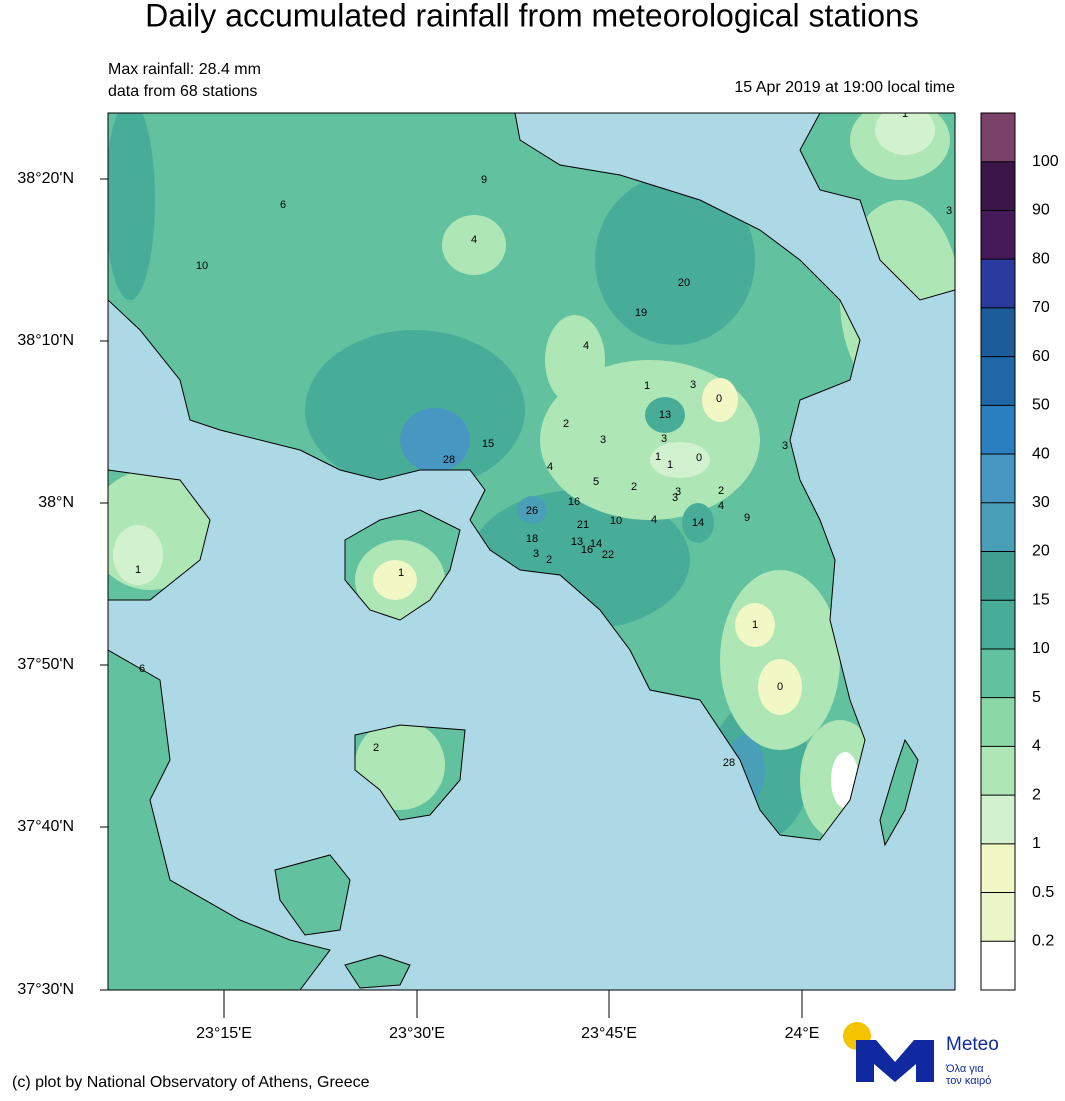 The height and width of the screenshot is (1101, 1065). What do you see at coordinates (1045, 161) in the screenshot?
I see `colorbar-label: 100` at bounding box center [1045, 161].